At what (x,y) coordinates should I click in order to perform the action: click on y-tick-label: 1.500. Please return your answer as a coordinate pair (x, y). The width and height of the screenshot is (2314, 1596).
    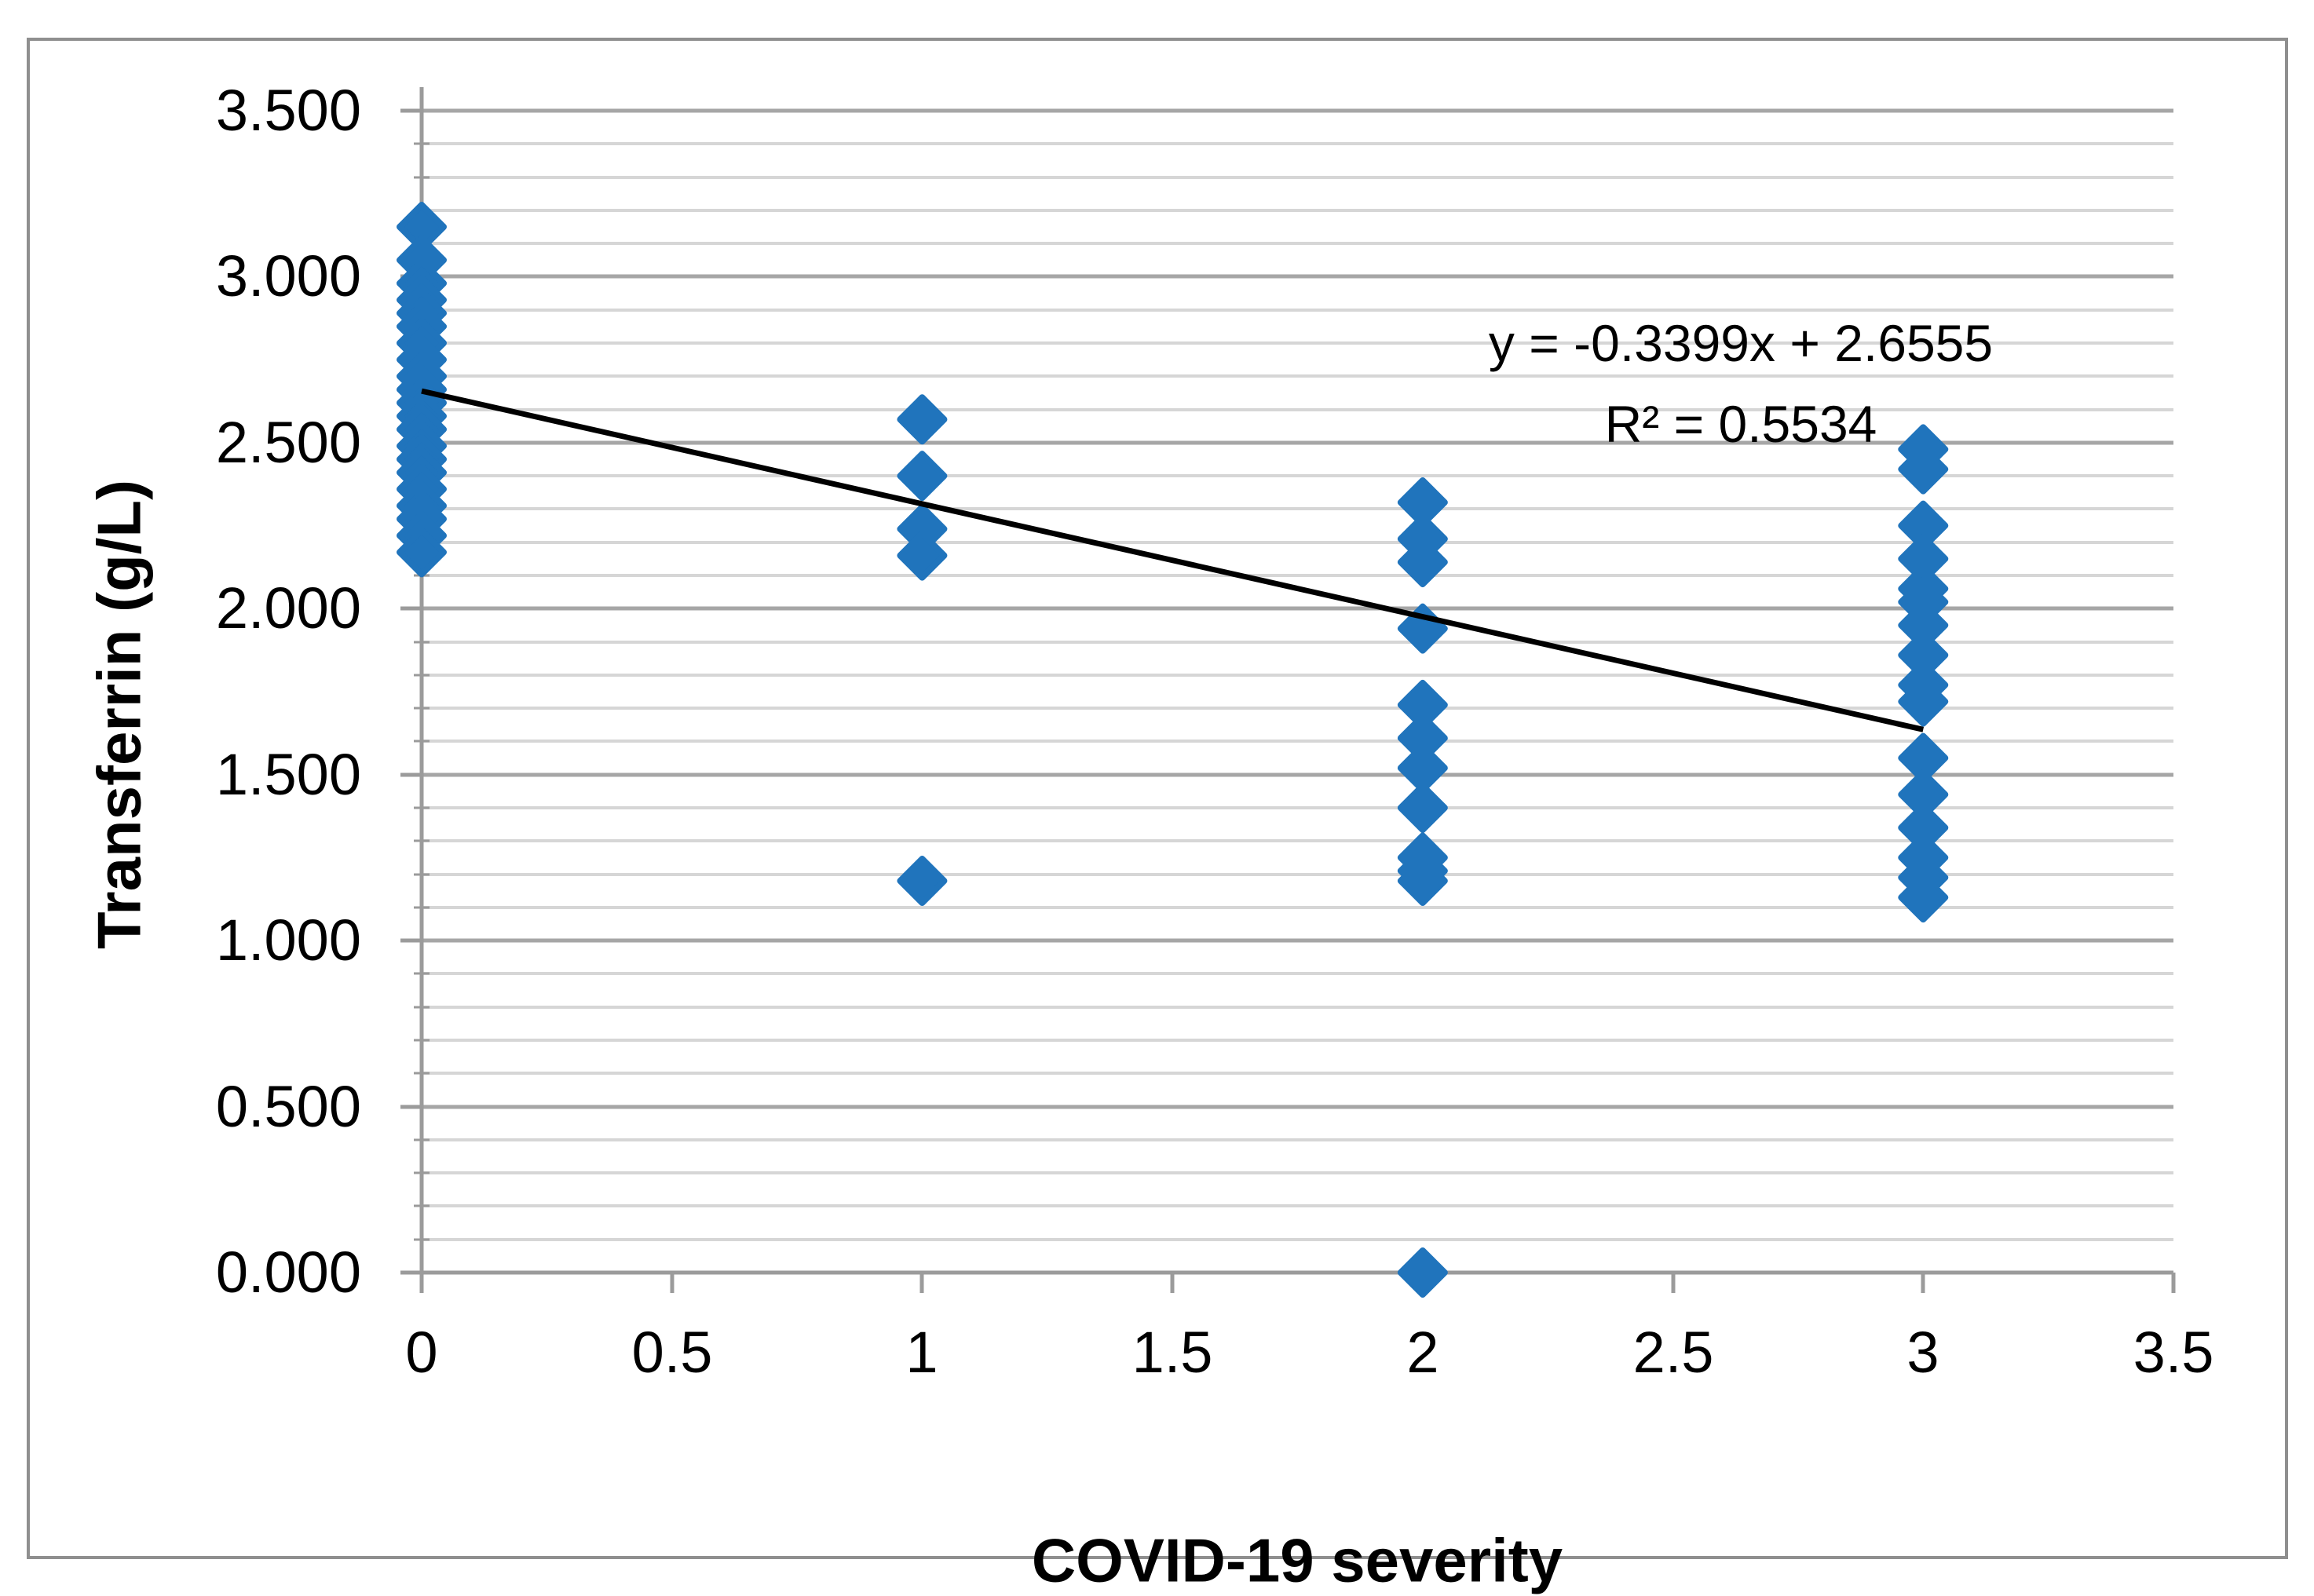
    Looking at the image, I should click on (288, 774).